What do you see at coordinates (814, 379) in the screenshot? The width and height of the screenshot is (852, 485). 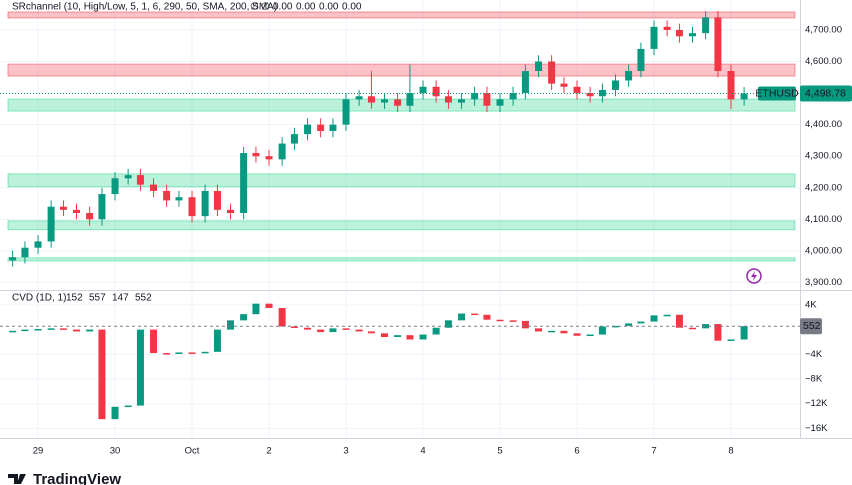 I see `y-tick-label: −8K` at bounding box center [814, 379].